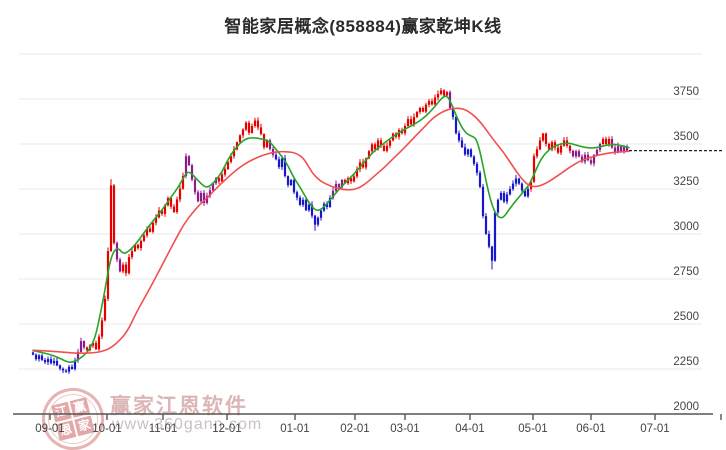 This screenshot has height=450, width=726. What do you see at coordinates (49, 429) in the screenshot?
I see `x-axis-date-label: 09-01` at bounding box center [49, 429].